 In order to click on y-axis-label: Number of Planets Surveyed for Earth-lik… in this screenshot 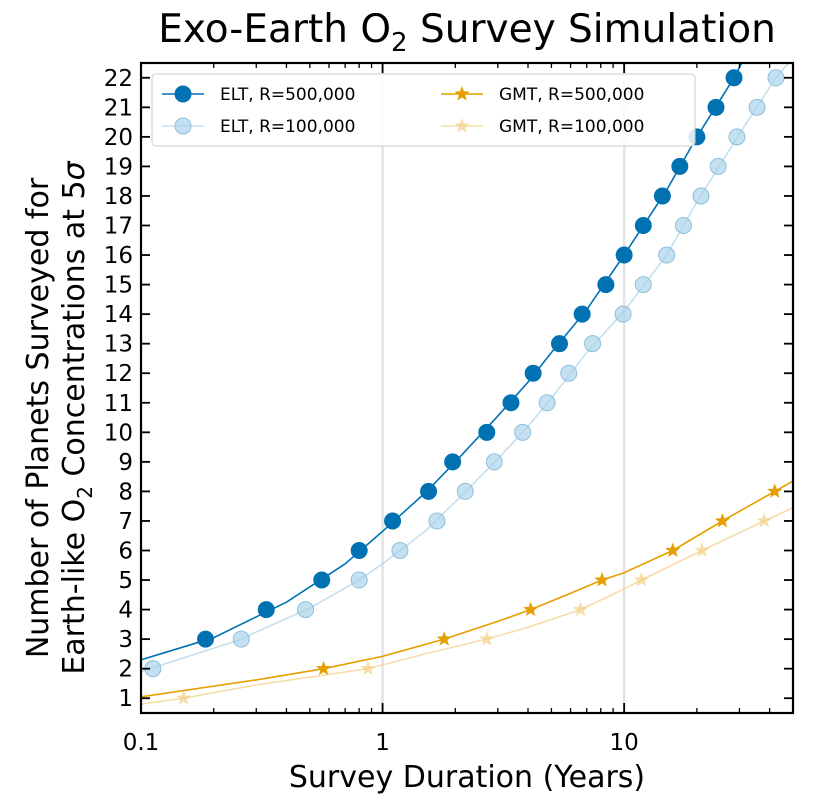, I will do `click(59, 417)`.